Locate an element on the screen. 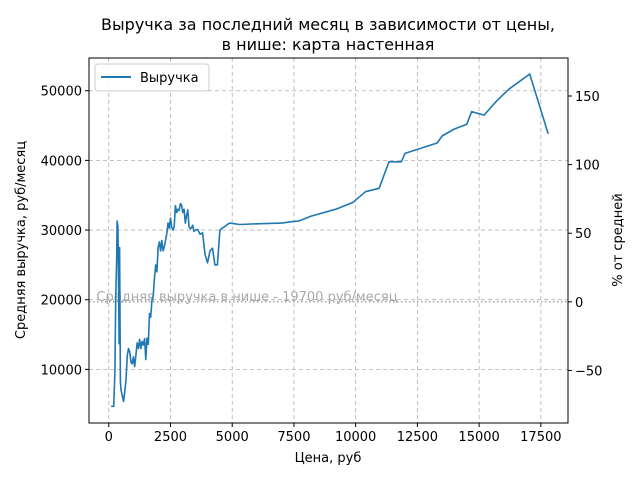 This screenshot has width=640, height=480. y2-axis-ticks: −50 0 50 100 150 is located at coordinates (585, 234).